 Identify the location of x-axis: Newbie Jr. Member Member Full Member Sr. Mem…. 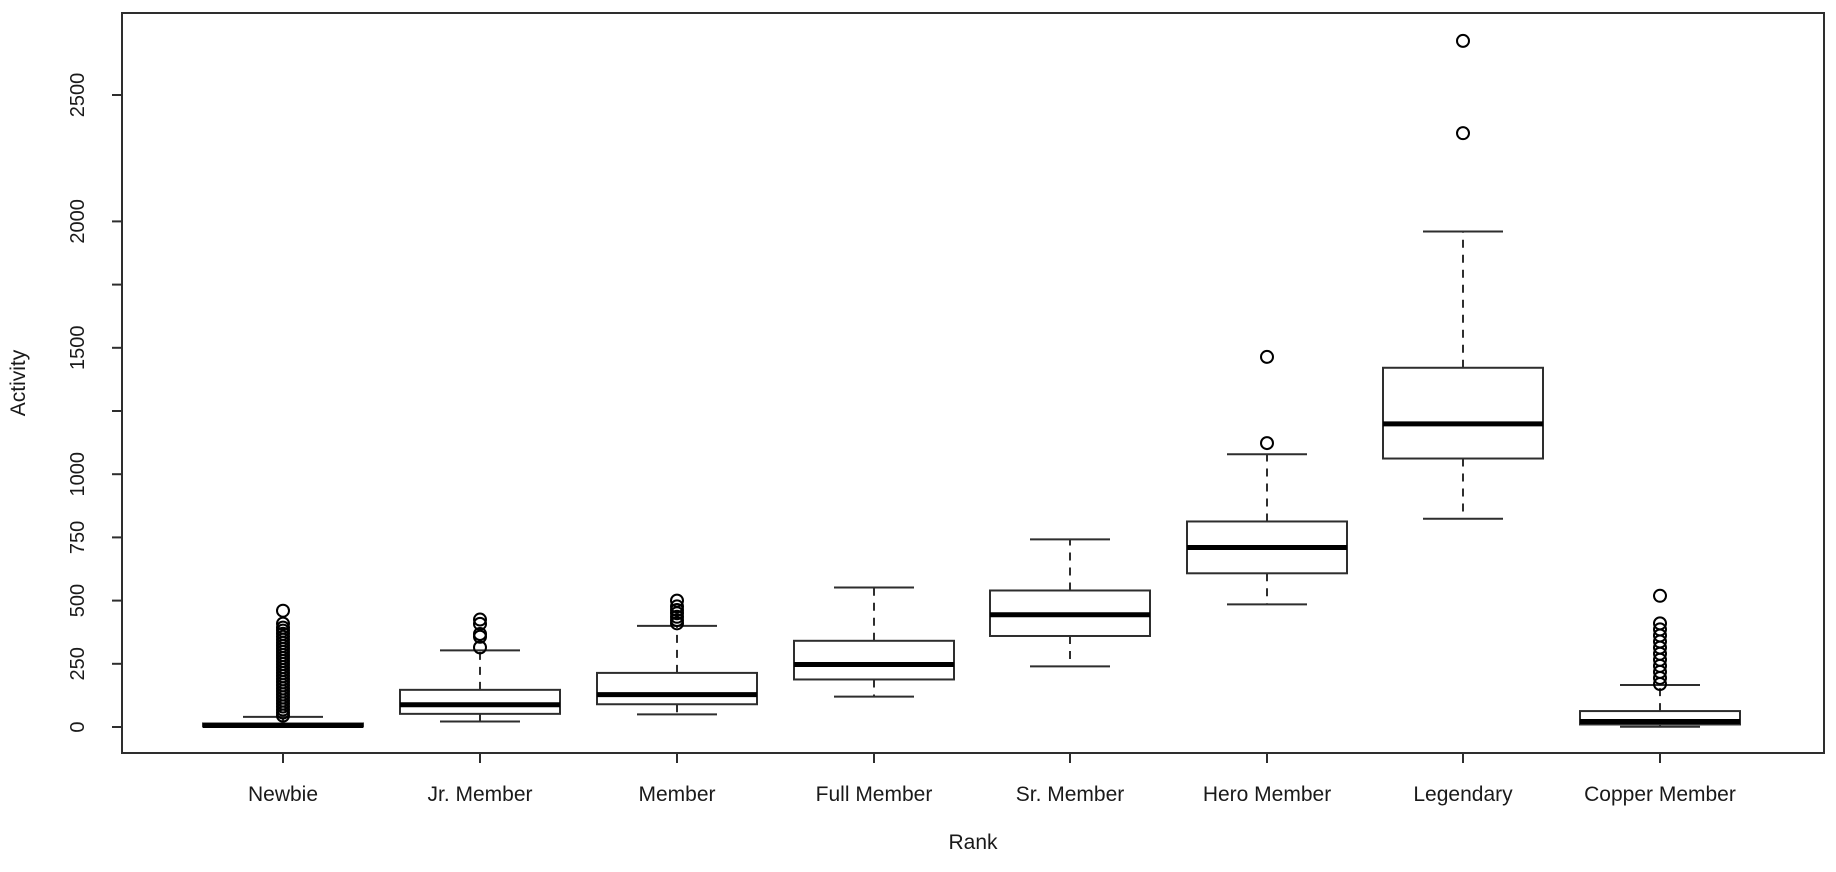
(992, 779).